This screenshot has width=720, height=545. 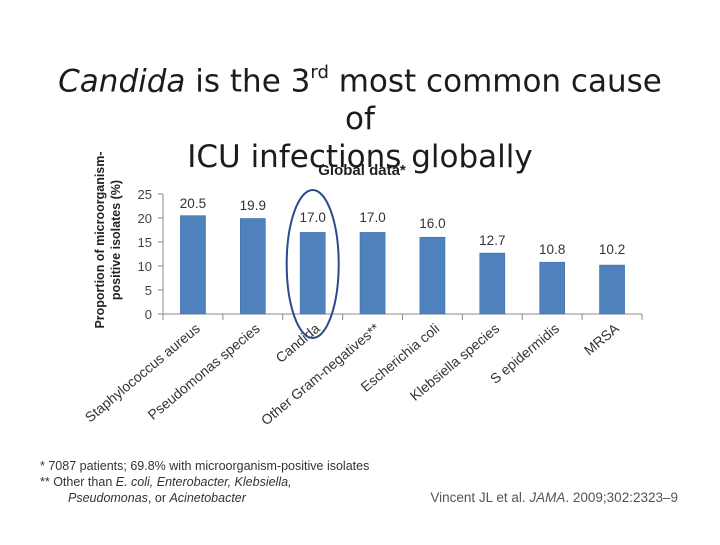 I want to click on y-tick-label: 25, so click(x=145, y=194).